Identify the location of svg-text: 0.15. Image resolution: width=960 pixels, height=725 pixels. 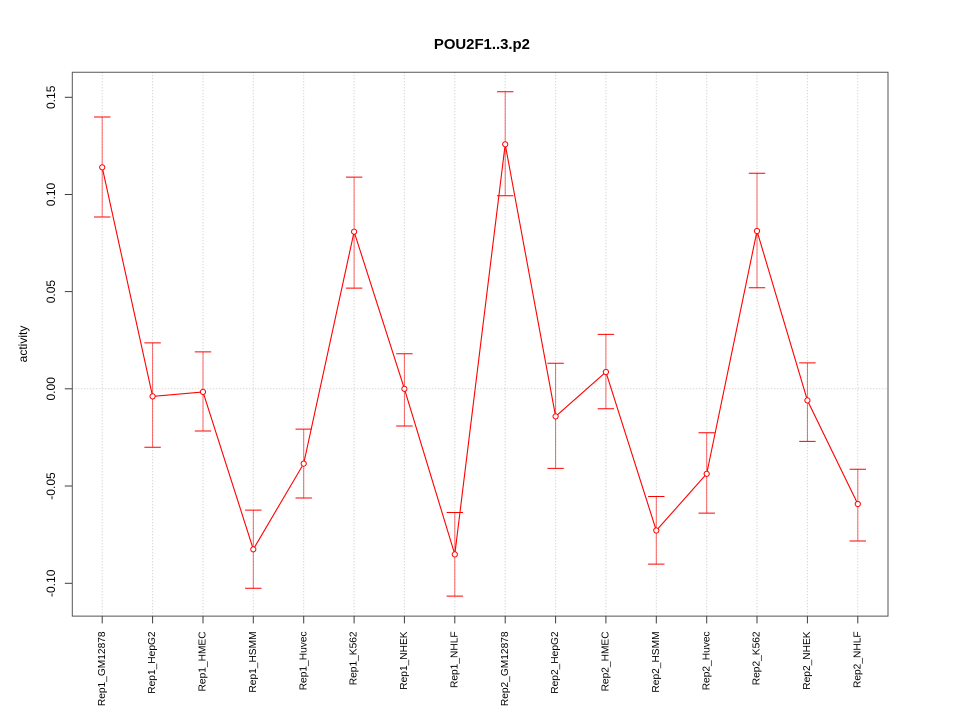
(51, 97).